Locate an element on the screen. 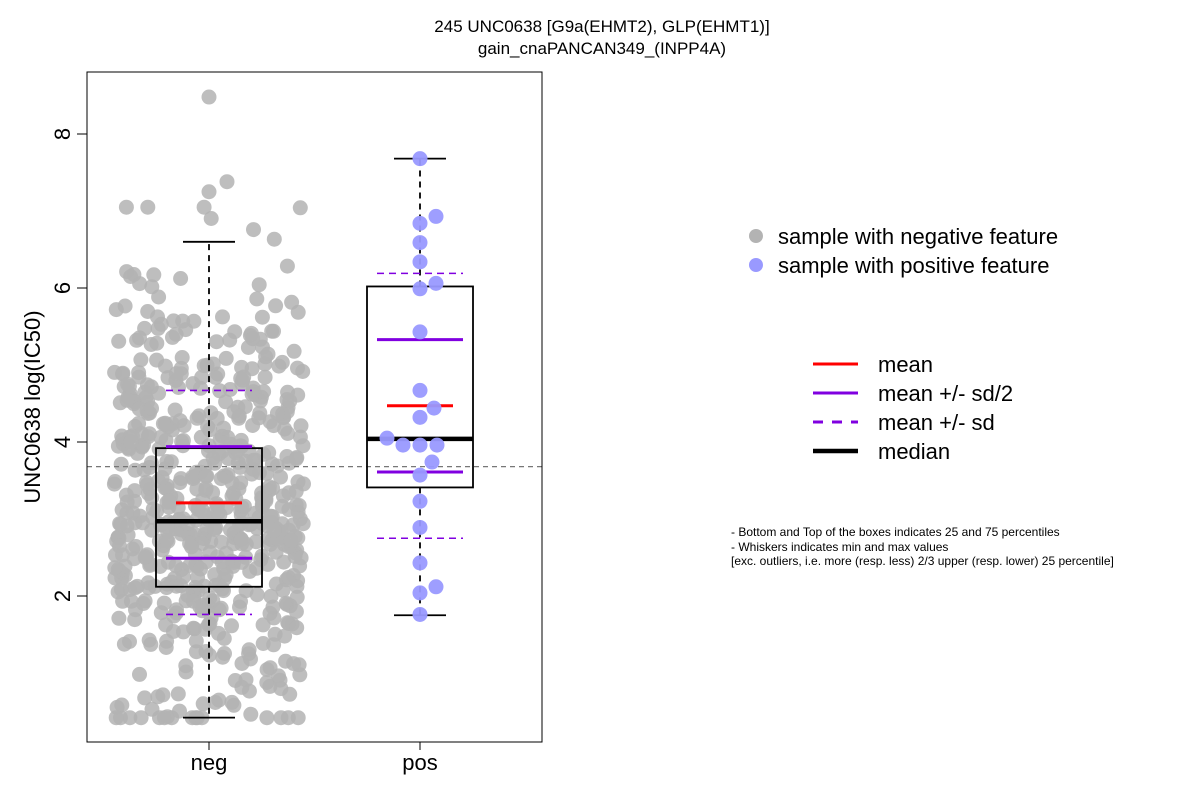 This screenshot has width=1200, height=800. legend-point-label: sample with negative feature is located at coordinates (918, 236).